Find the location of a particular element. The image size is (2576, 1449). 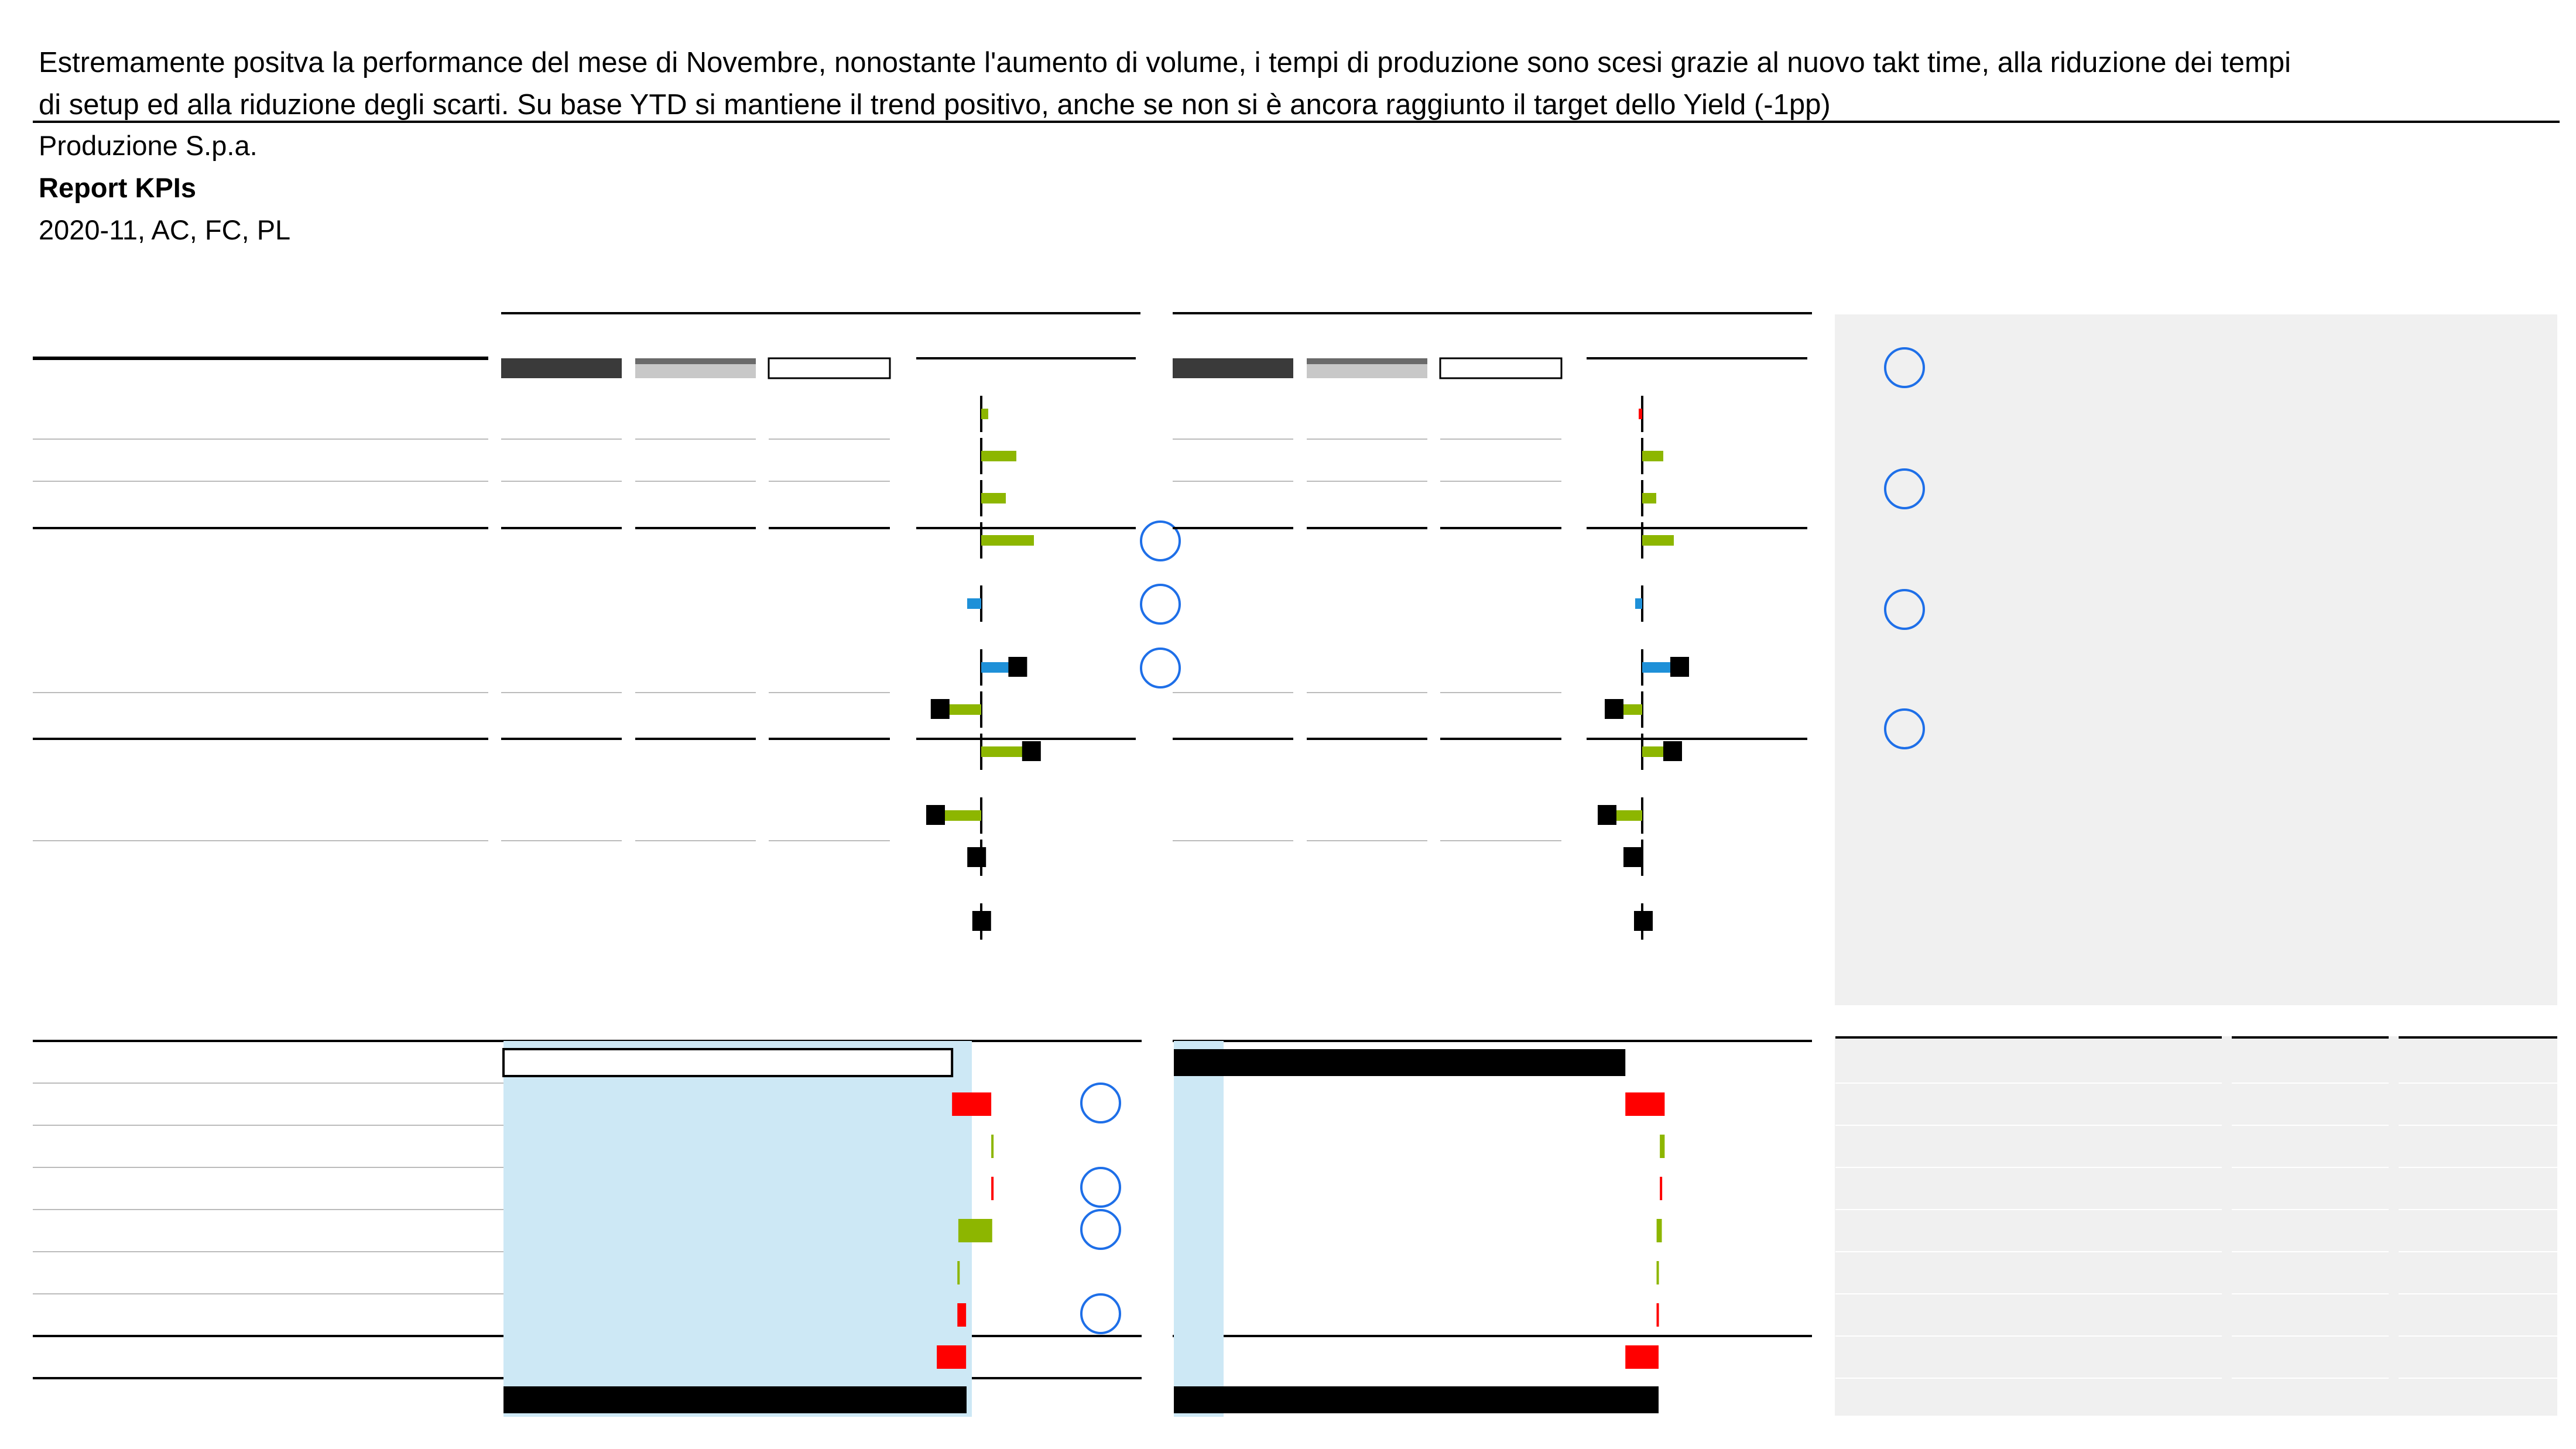

actions-panel-bg is located at coordinates (2196, 1226).